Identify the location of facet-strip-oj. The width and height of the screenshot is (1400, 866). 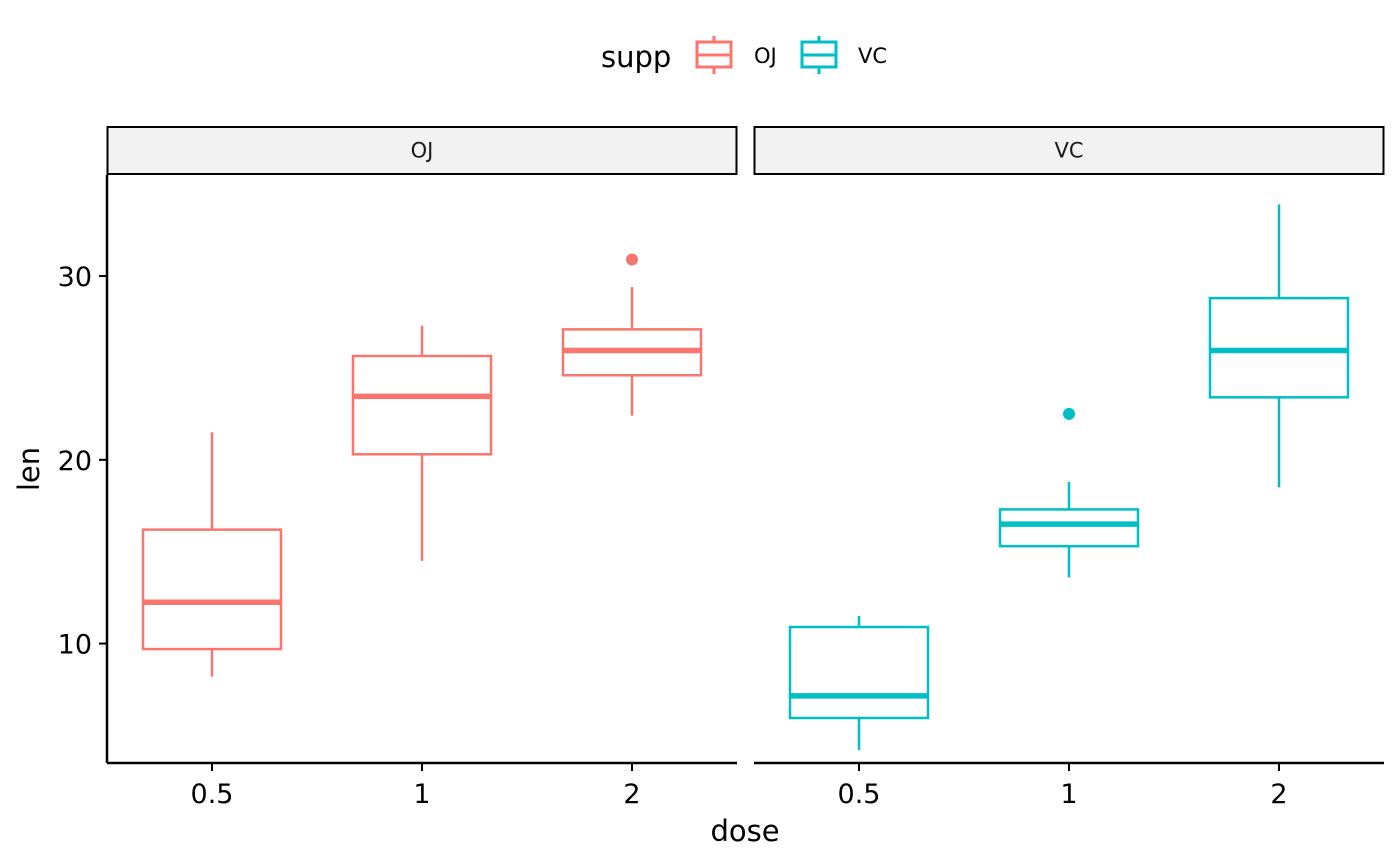
(422, 150).